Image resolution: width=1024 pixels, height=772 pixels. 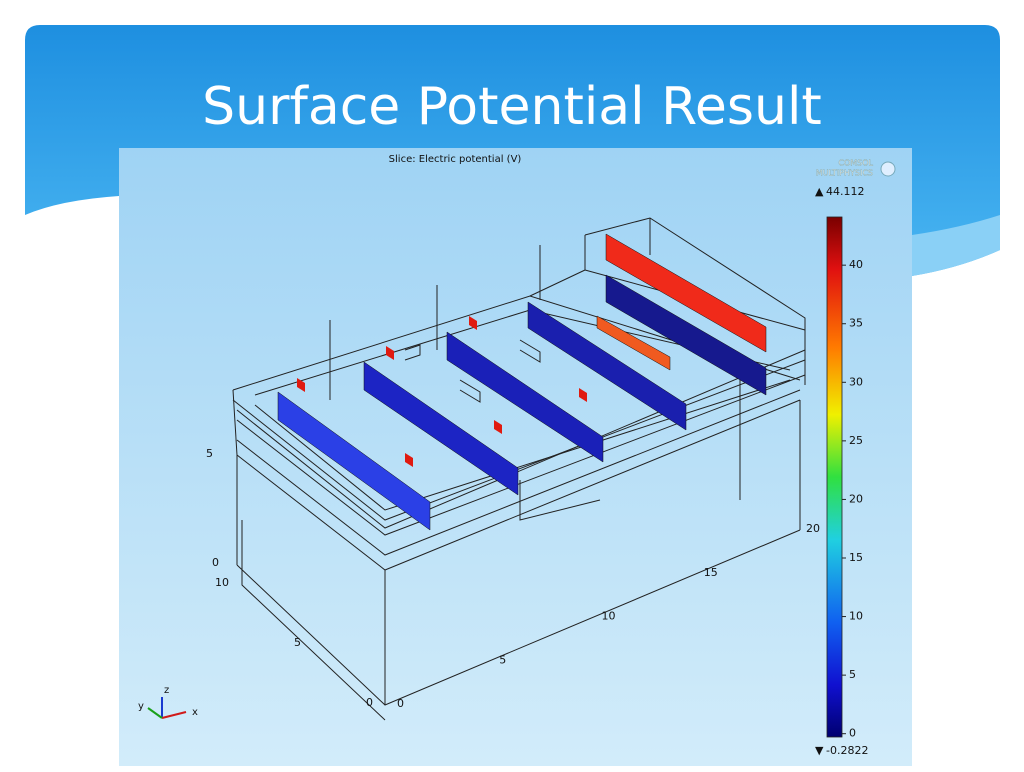 What do you see at coordinates (844, 173) in the screenshot?
I see `logo-text: MULTIPHYSICS` at bounding box center [844, 173].